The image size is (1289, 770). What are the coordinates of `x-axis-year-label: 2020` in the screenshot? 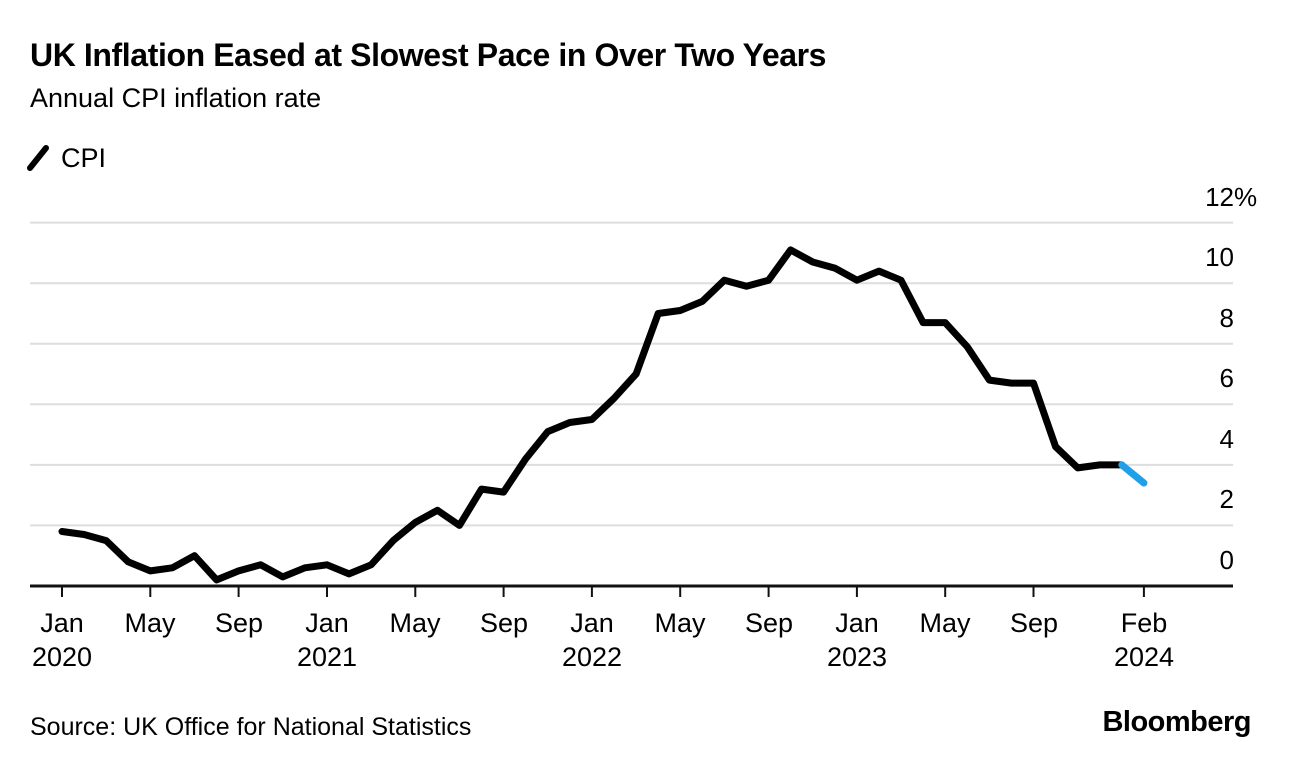 It's located at (62, 657).